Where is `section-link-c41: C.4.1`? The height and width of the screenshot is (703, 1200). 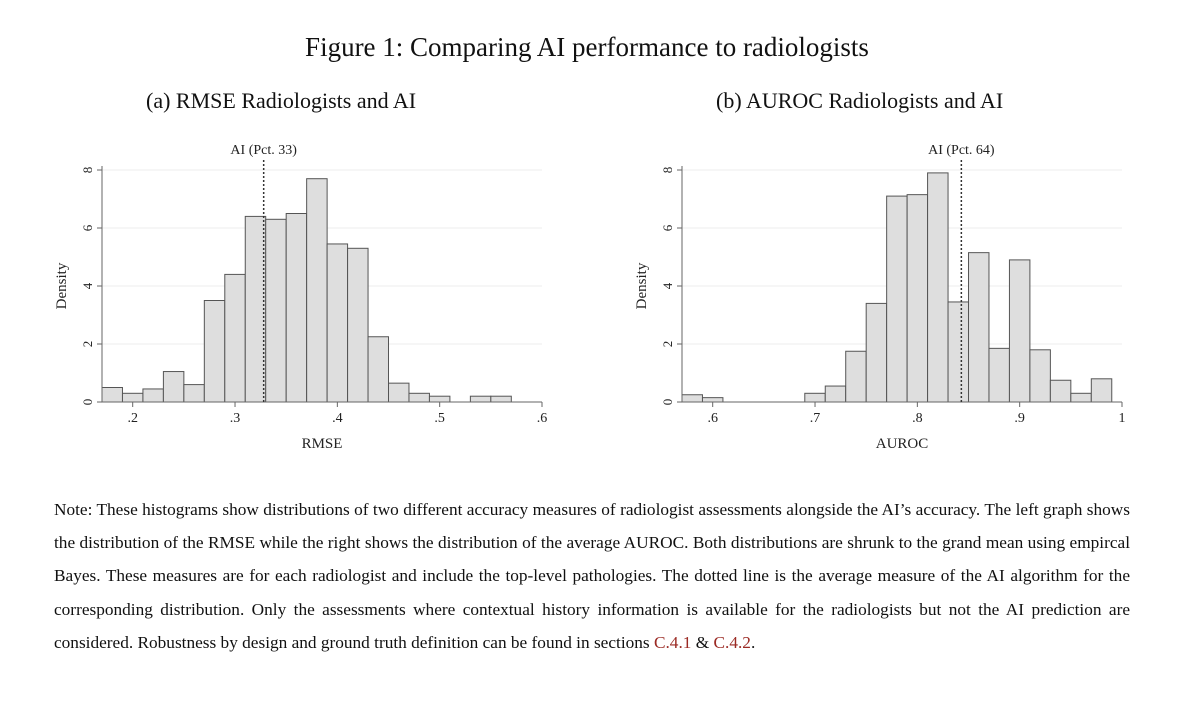
section-link-c41: C.4.1 is located at coordinates (672, 642).